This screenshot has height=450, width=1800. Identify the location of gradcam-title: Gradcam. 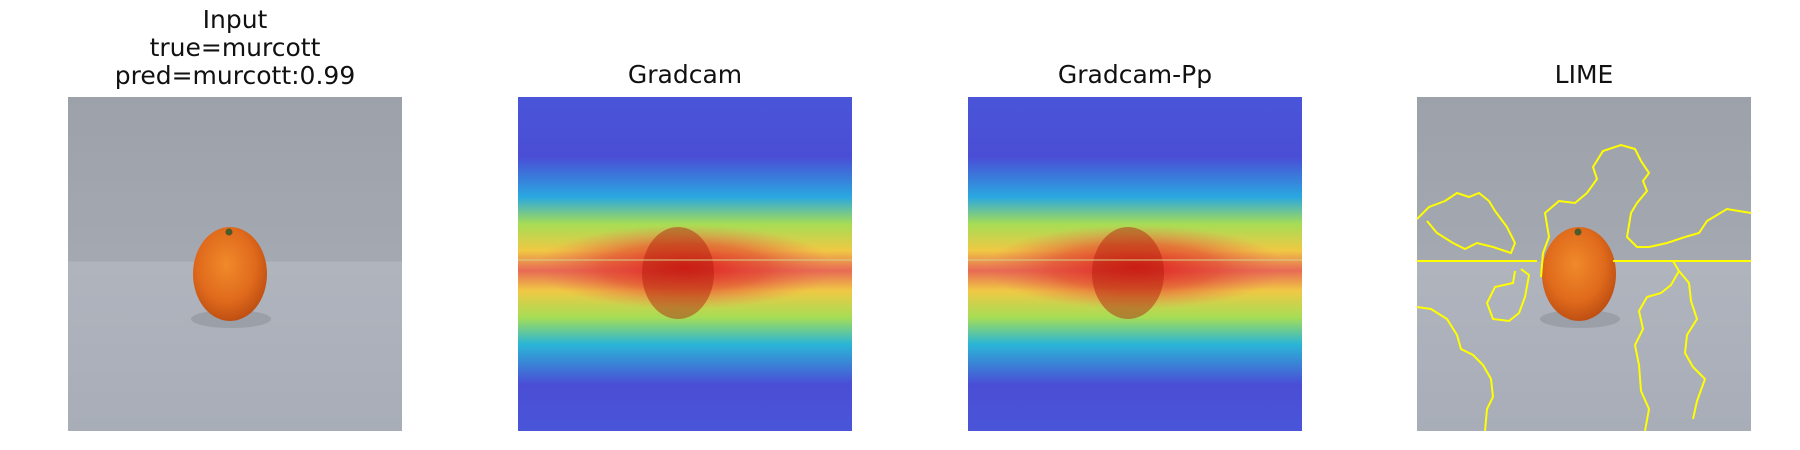
(685, 74).